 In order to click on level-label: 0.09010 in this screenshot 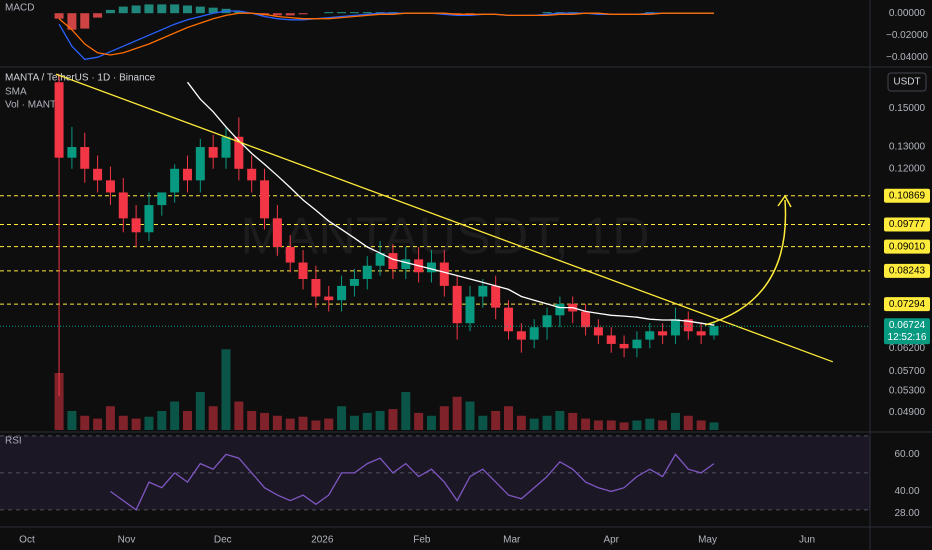, I will do `click(907, 246)`.